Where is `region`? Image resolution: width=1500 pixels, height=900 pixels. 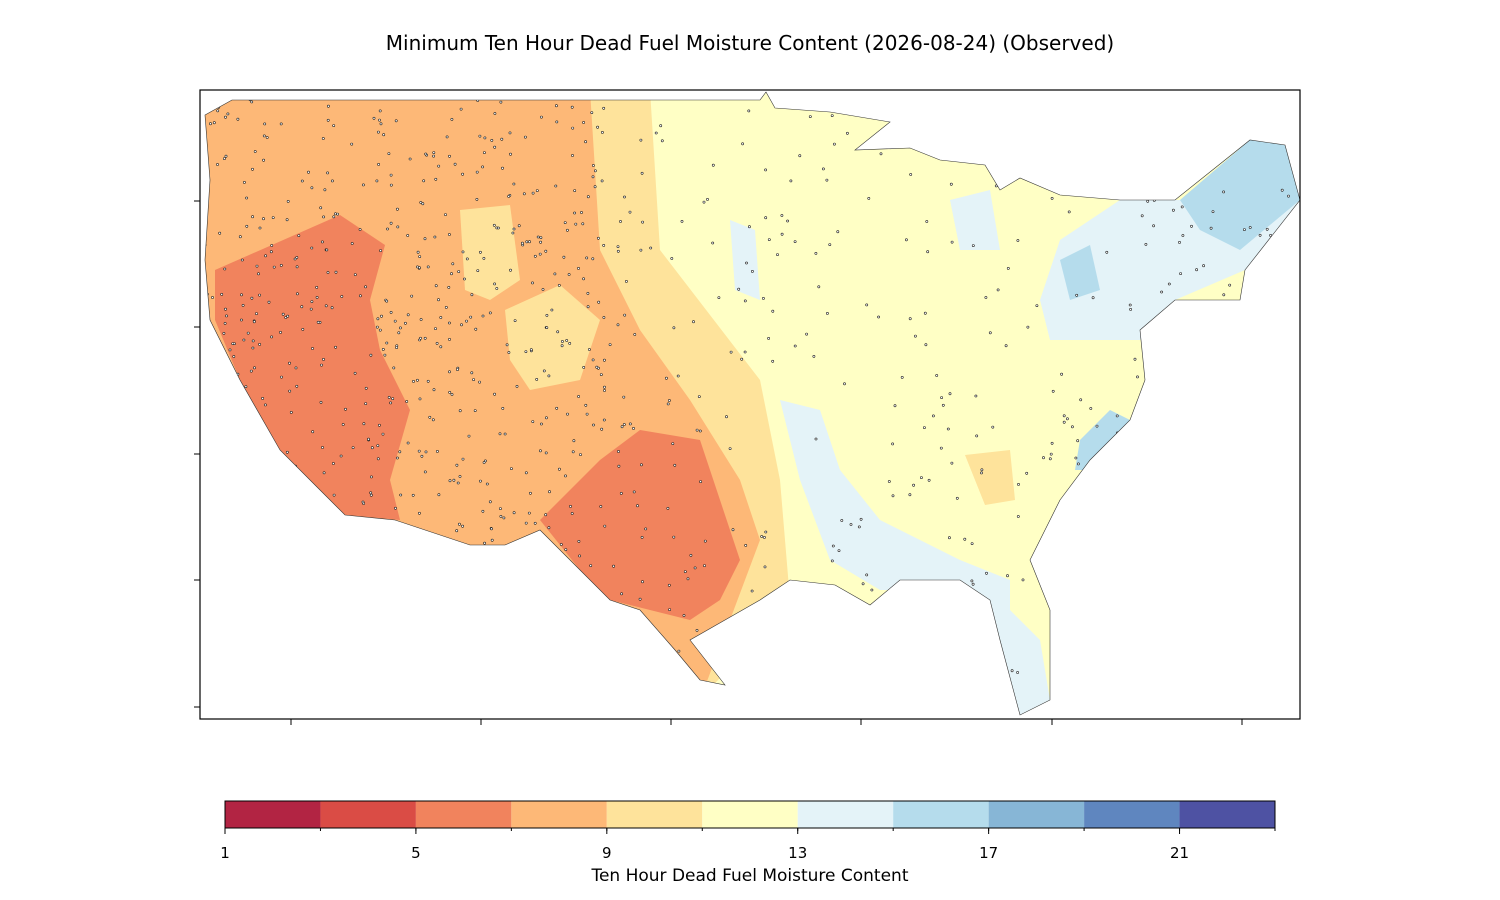
region is located at coordinates (490, 252).